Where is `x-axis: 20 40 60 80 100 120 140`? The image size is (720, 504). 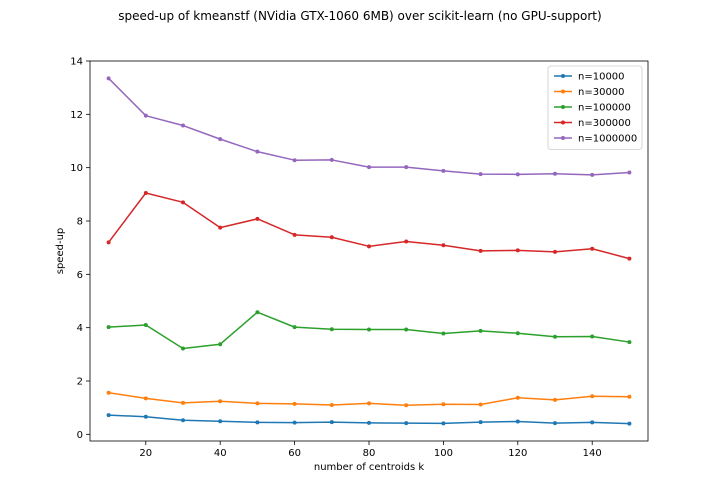
x-axis: 20 40 60 80 100 120 140 is located at coordinates (370, 450).